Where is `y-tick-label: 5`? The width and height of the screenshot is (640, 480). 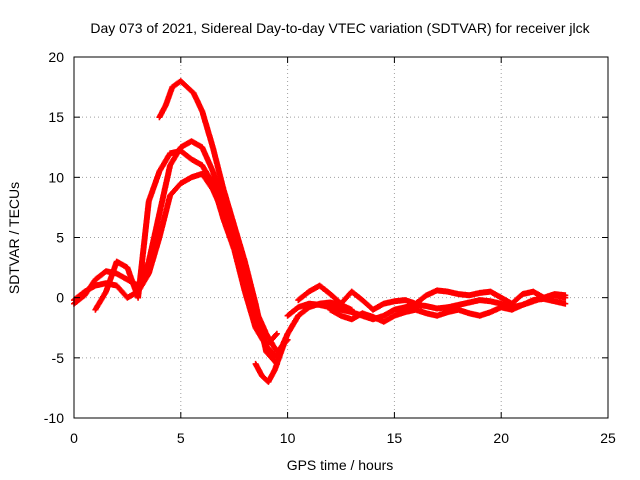
y-tick-label: 5 is located at coordinates (60, 238).